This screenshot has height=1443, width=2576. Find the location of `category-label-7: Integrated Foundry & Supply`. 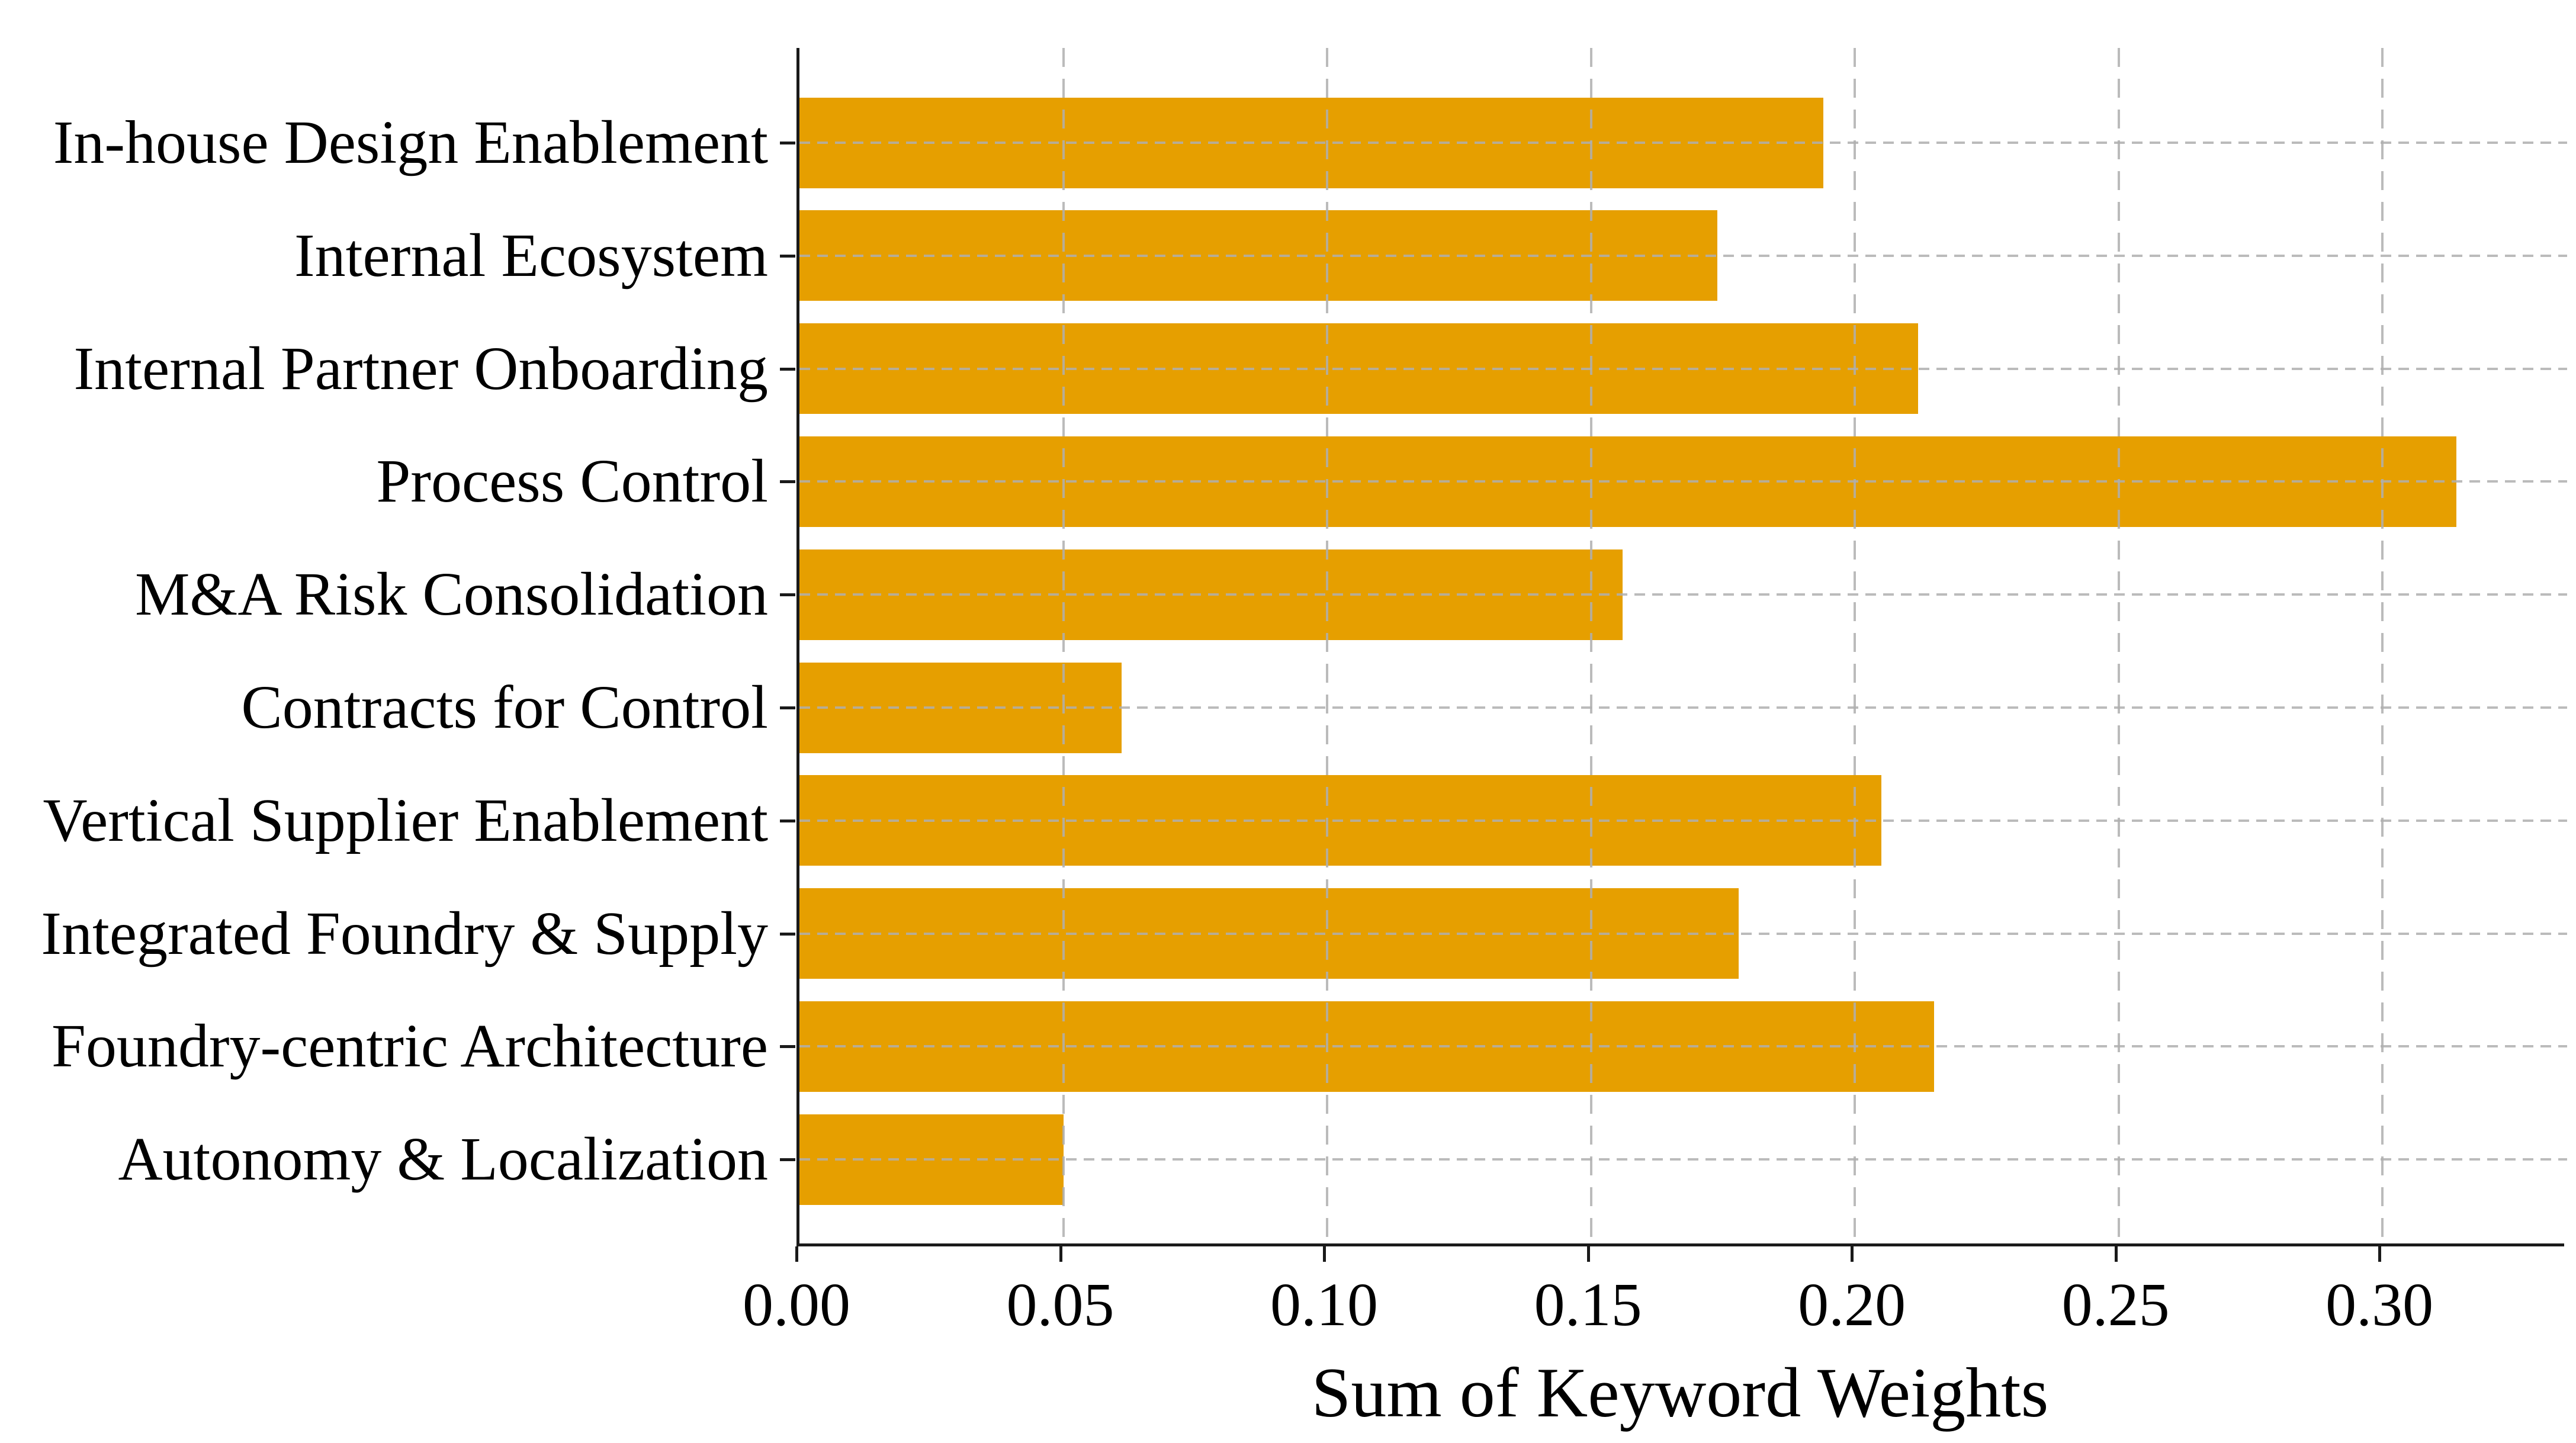

category-label-7: Integrated Foundry & Supply is located at coordinates (404, 933).